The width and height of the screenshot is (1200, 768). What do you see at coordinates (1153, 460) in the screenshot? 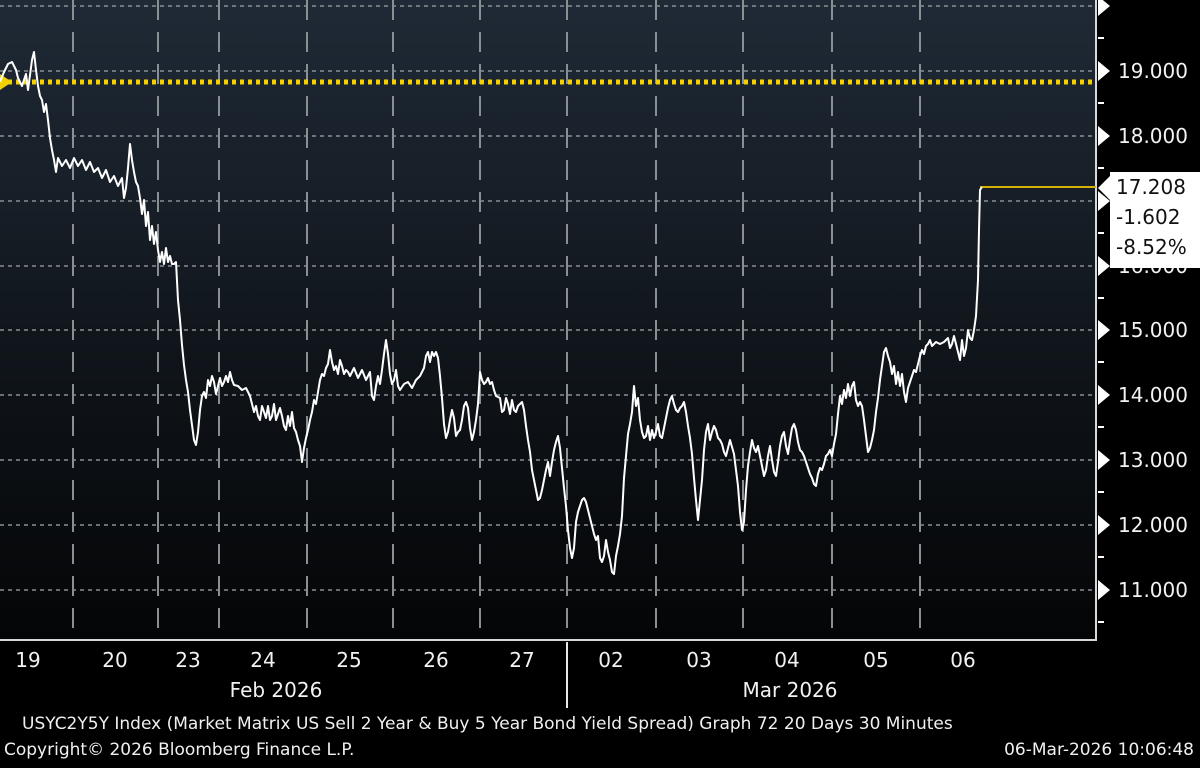
I see `y-tick-label: 13.000` at bounding box center [1153, 460].